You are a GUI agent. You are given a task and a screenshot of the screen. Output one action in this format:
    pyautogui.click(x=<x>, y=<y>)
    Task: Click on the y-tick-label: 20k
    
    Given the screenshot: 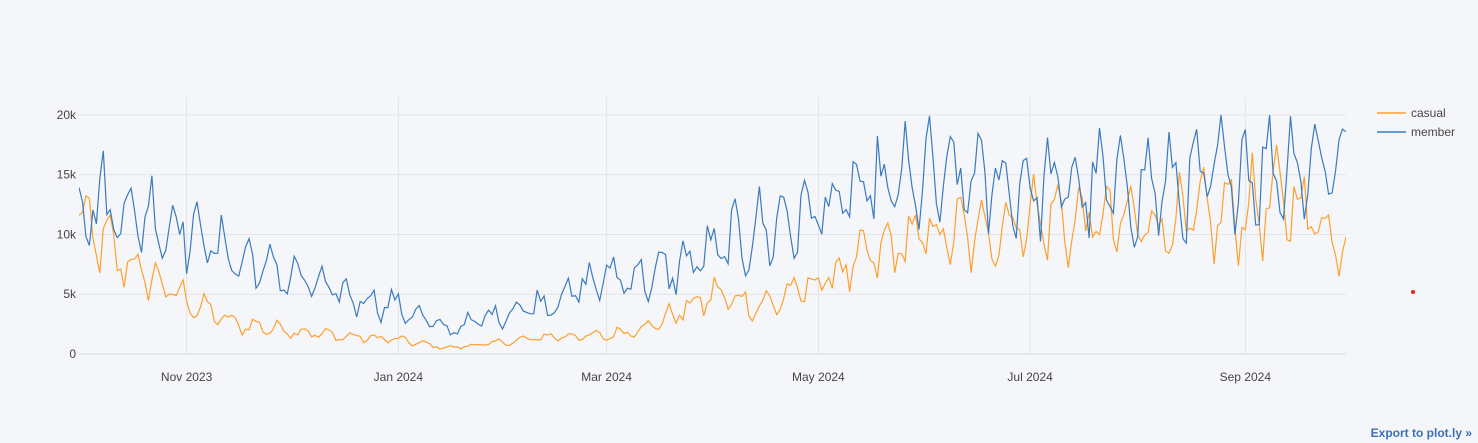 What is the action you would take?
    pyautogui.click(x=67, y=115)
    